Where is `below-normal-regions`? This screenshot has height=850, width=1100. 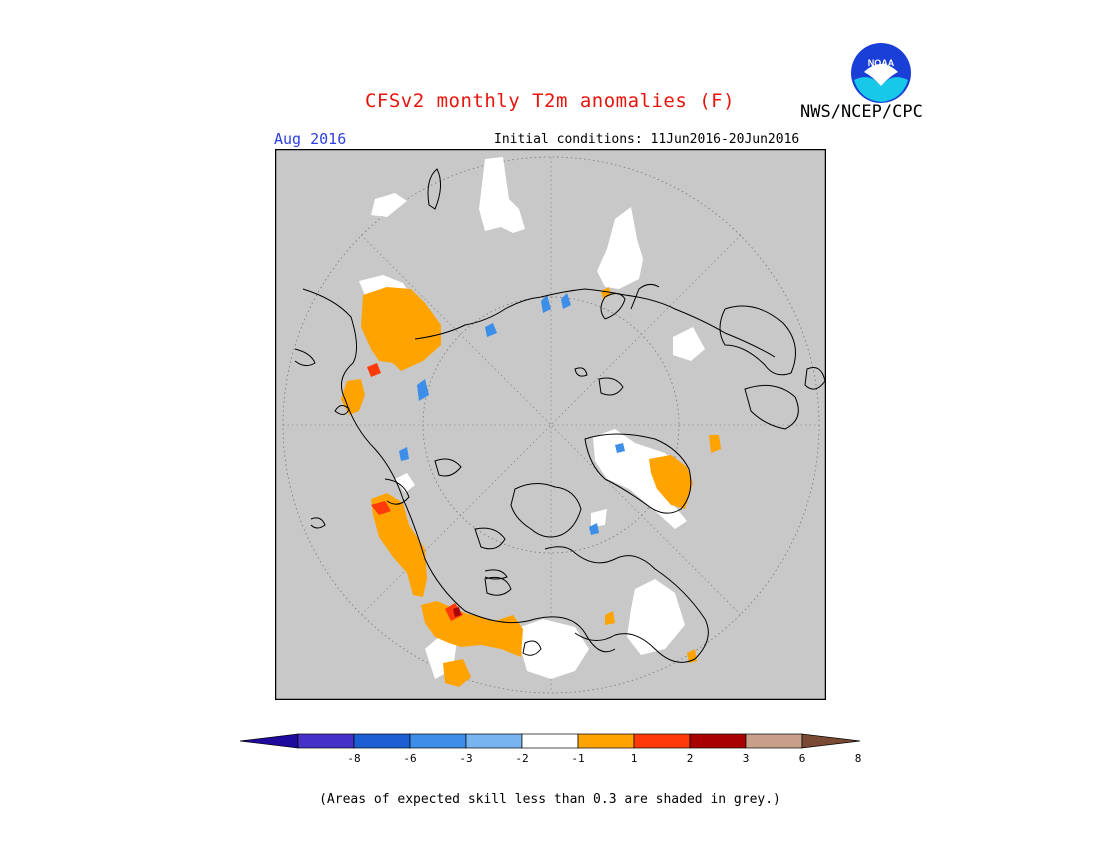 below-normal-regions is located at coordinates (512, 414).